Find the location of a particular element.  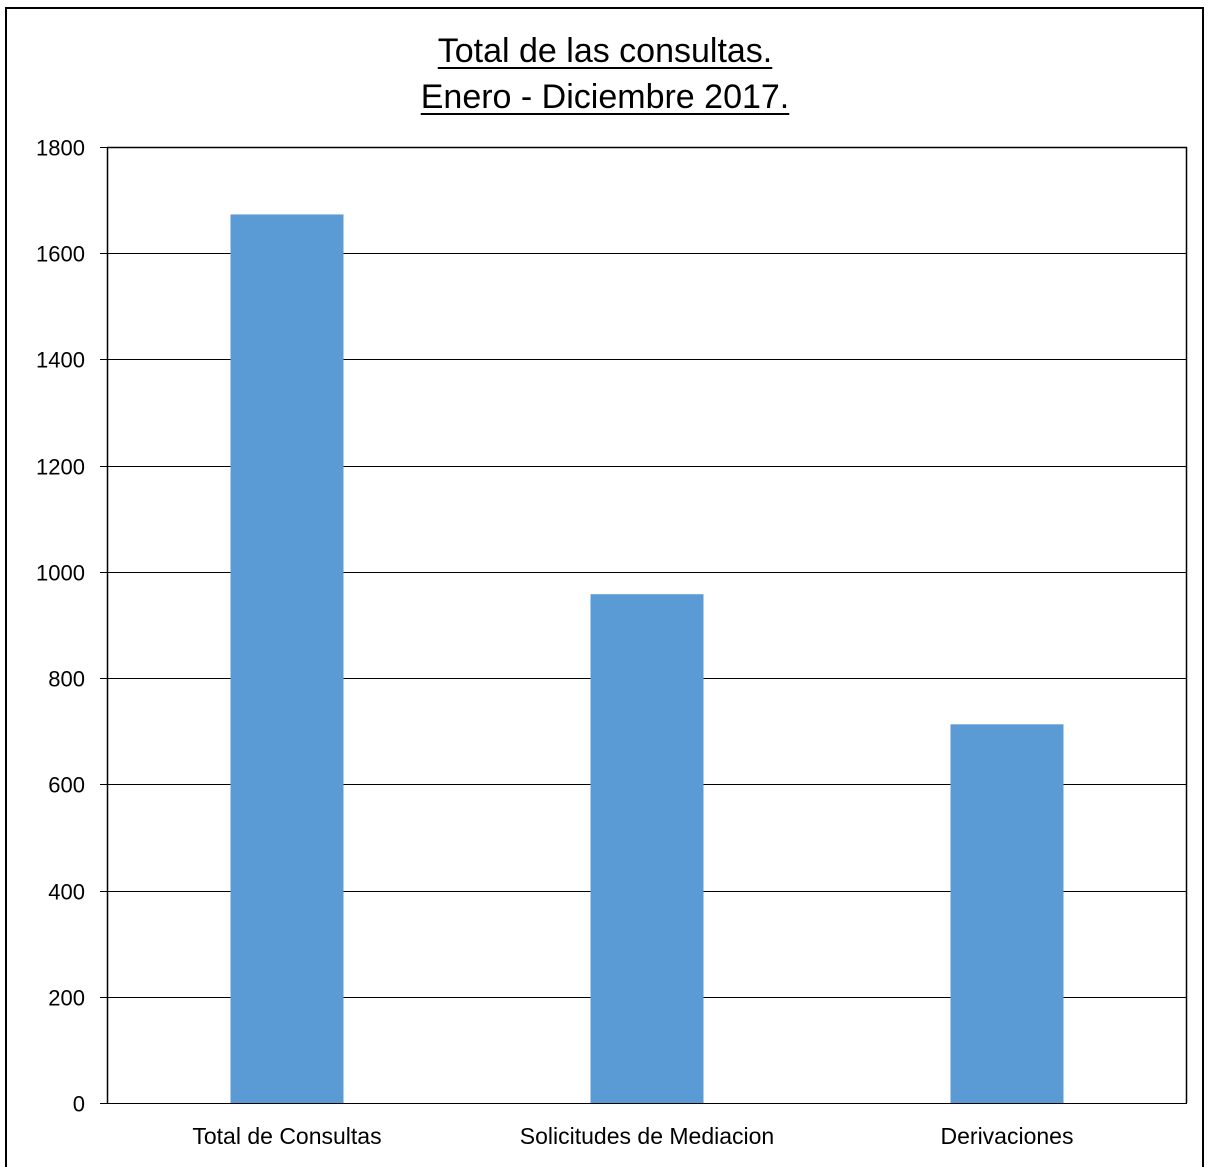

y-tick-label: 1000 is located at coordinates (60, 573).